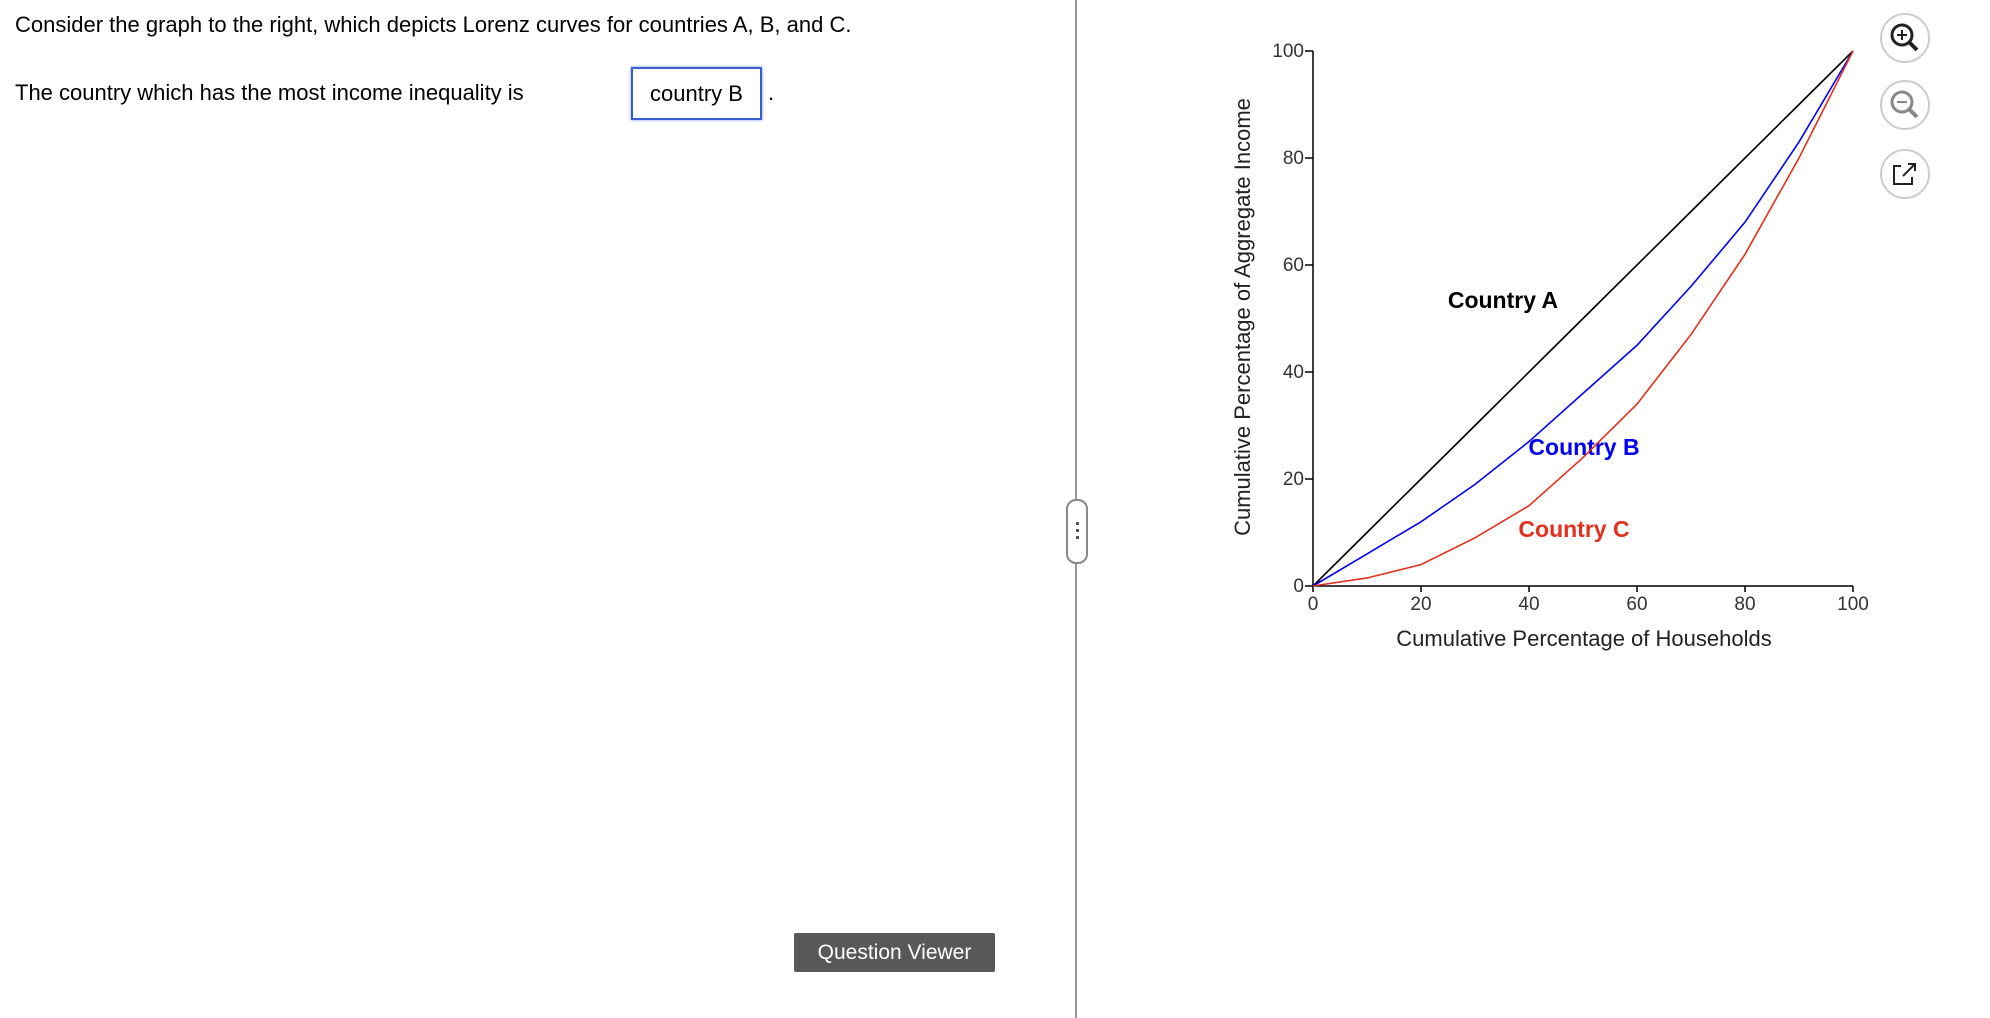 This screenshot has height=1018, width=1990. Describe the element at coordinates (1293, 372) in the screenshot. I see `y-tick-label: 40` at that location.